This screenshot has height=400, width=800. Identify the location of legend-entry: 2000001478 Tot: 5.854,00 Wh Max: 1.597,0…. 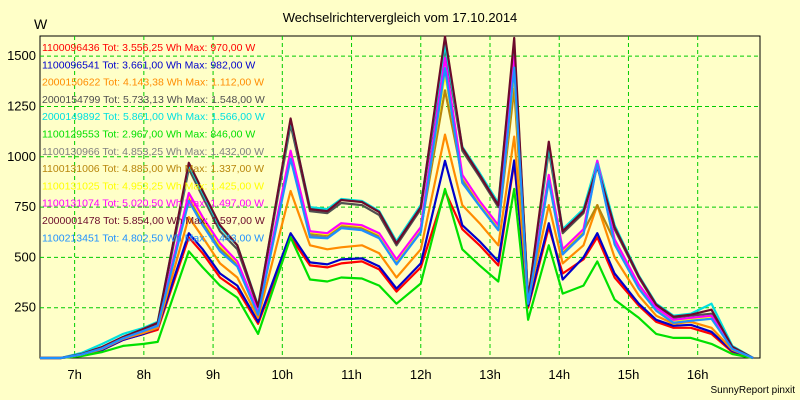
(153, 221).